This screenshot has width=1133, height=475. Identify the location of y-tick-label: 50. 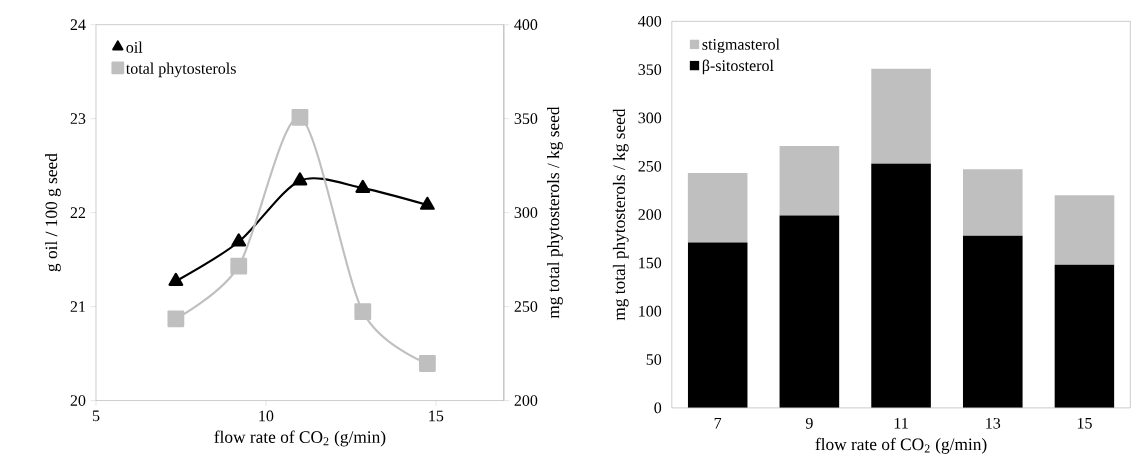
(654, 360).